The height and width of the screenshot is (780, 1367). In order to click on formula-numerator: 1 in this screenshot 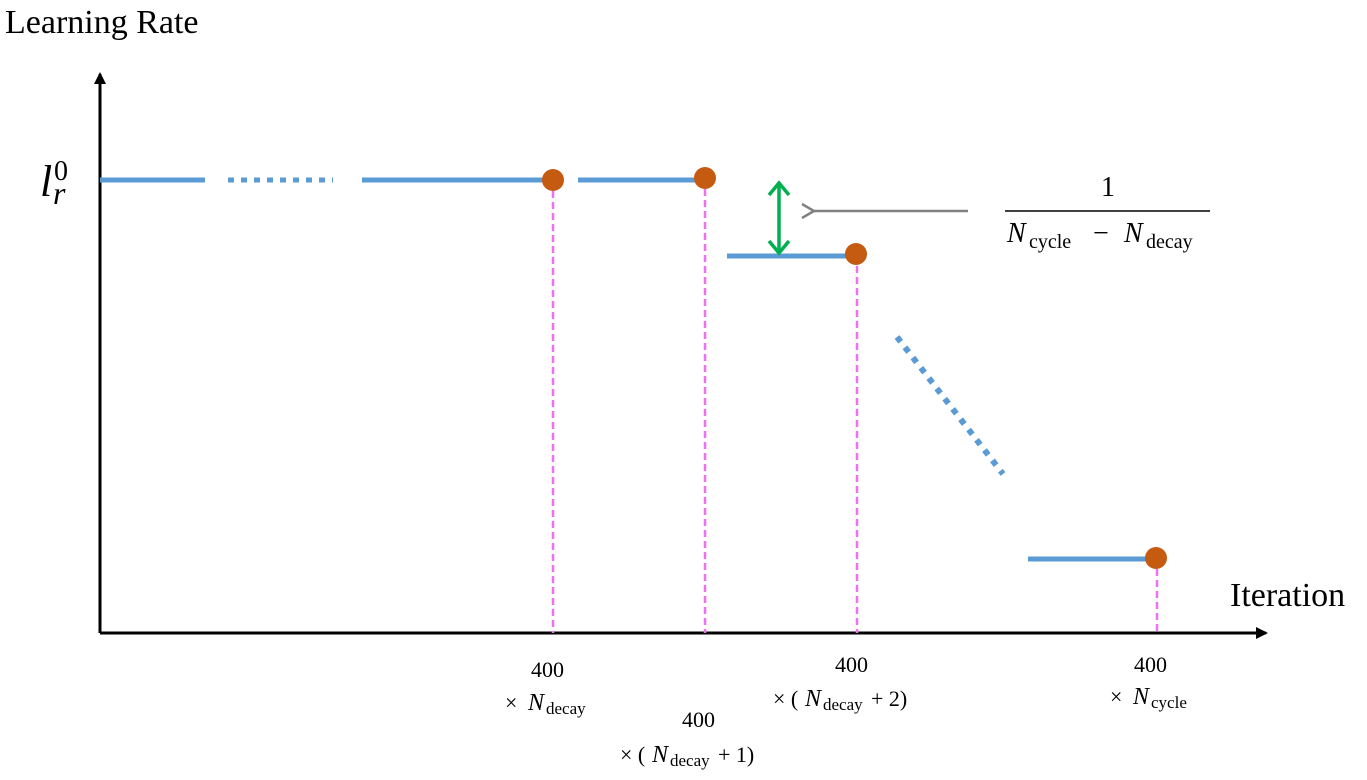, I will do `click(1108, 187)`.